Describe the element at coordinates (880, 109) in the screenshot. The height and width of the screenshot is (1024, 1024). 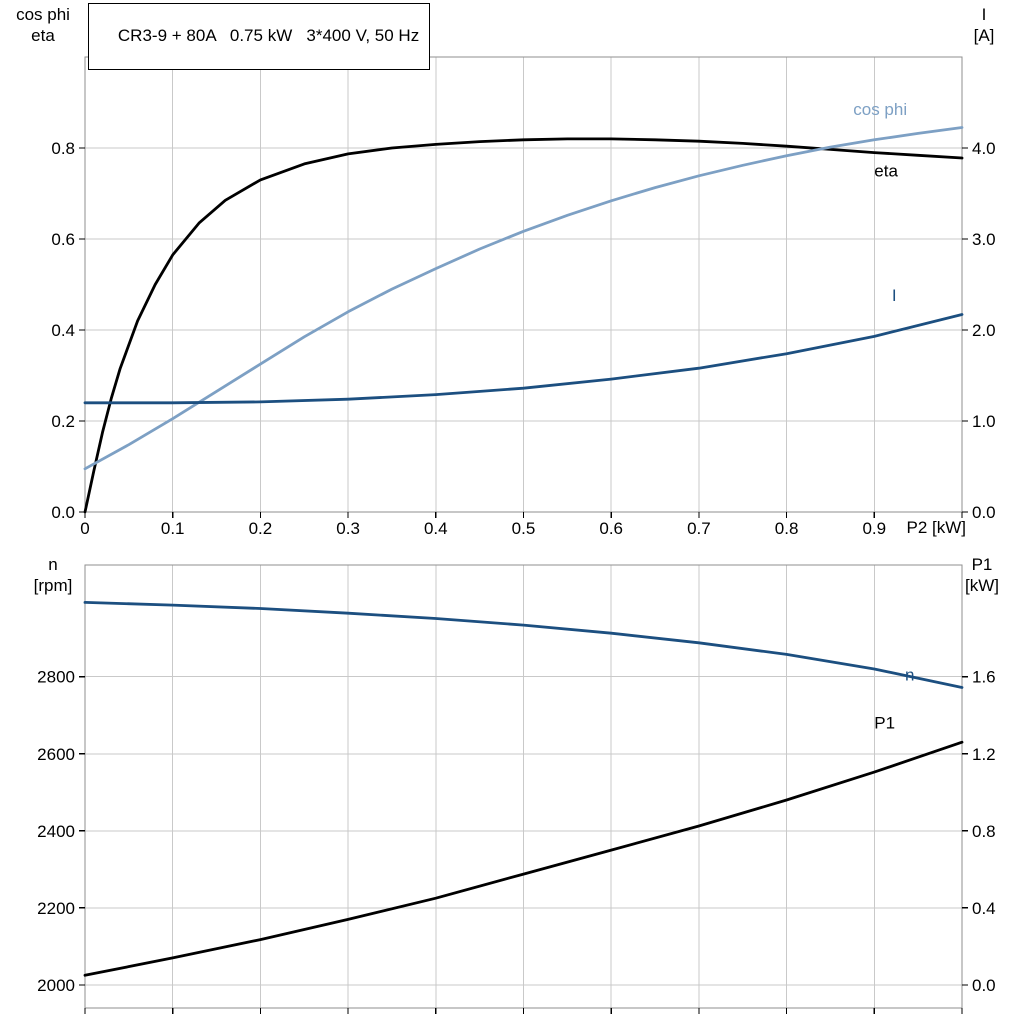
I see `curve-label-cos-phi: cos phi` at that location.